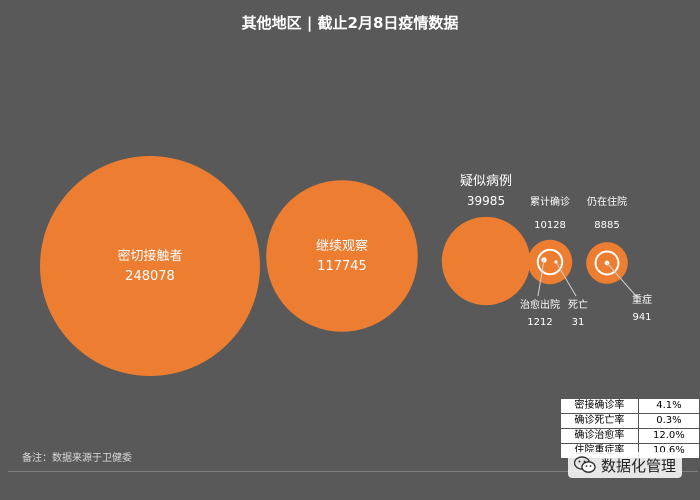 This screenshot has height=500, width=700. I want to click on rate-row: 密接确诊率 4.1%, so click(630, 406).